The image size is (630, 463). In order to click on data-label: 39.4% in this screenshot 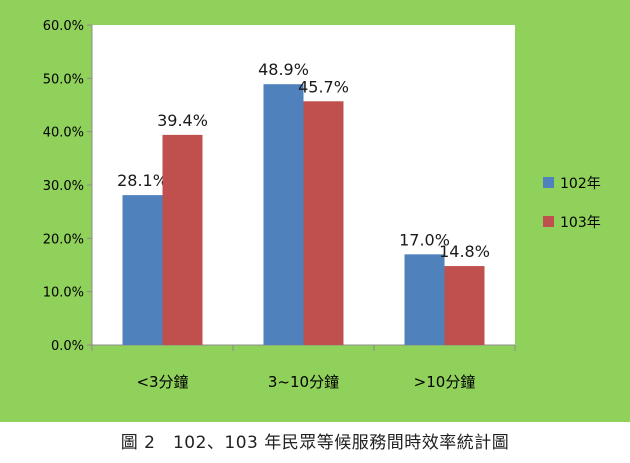, I will do `click(182, 120)`.